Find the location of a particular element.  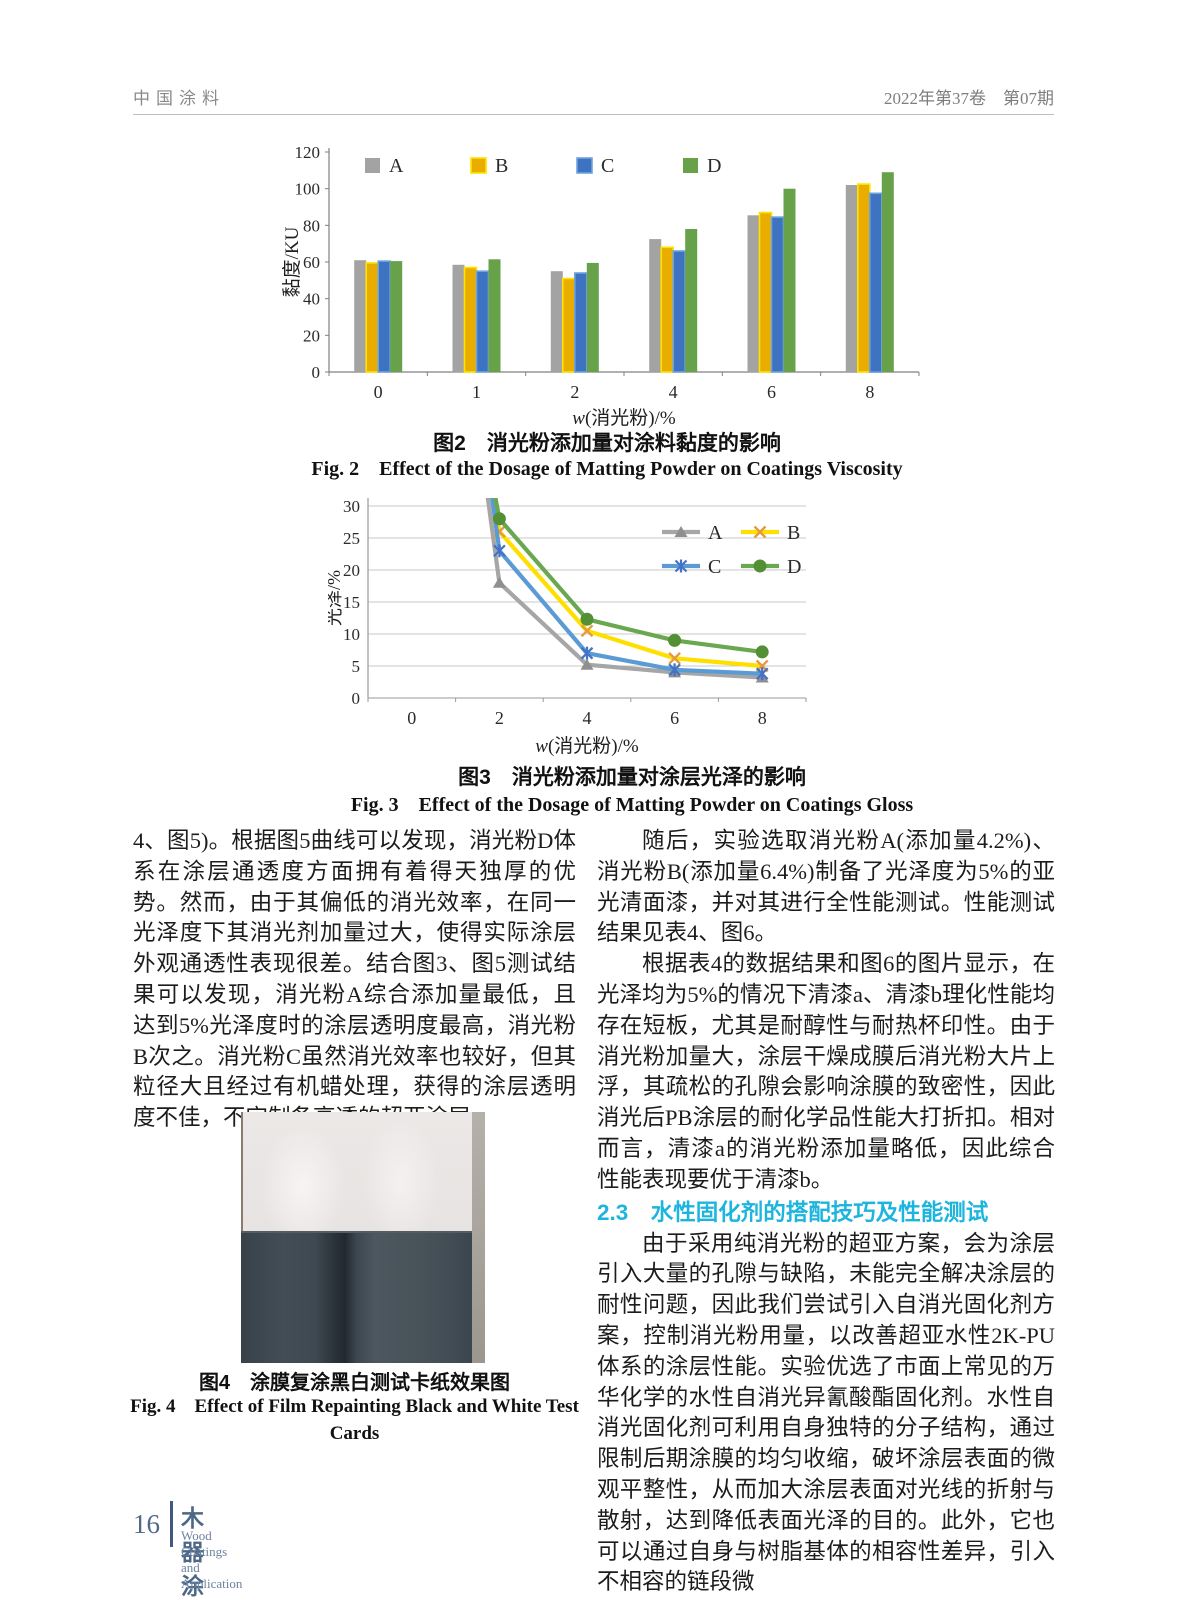

fig3-caption-cn: 图3 消光粉添加量对涂层光泽的影响 is located at coordinates (632, 777).